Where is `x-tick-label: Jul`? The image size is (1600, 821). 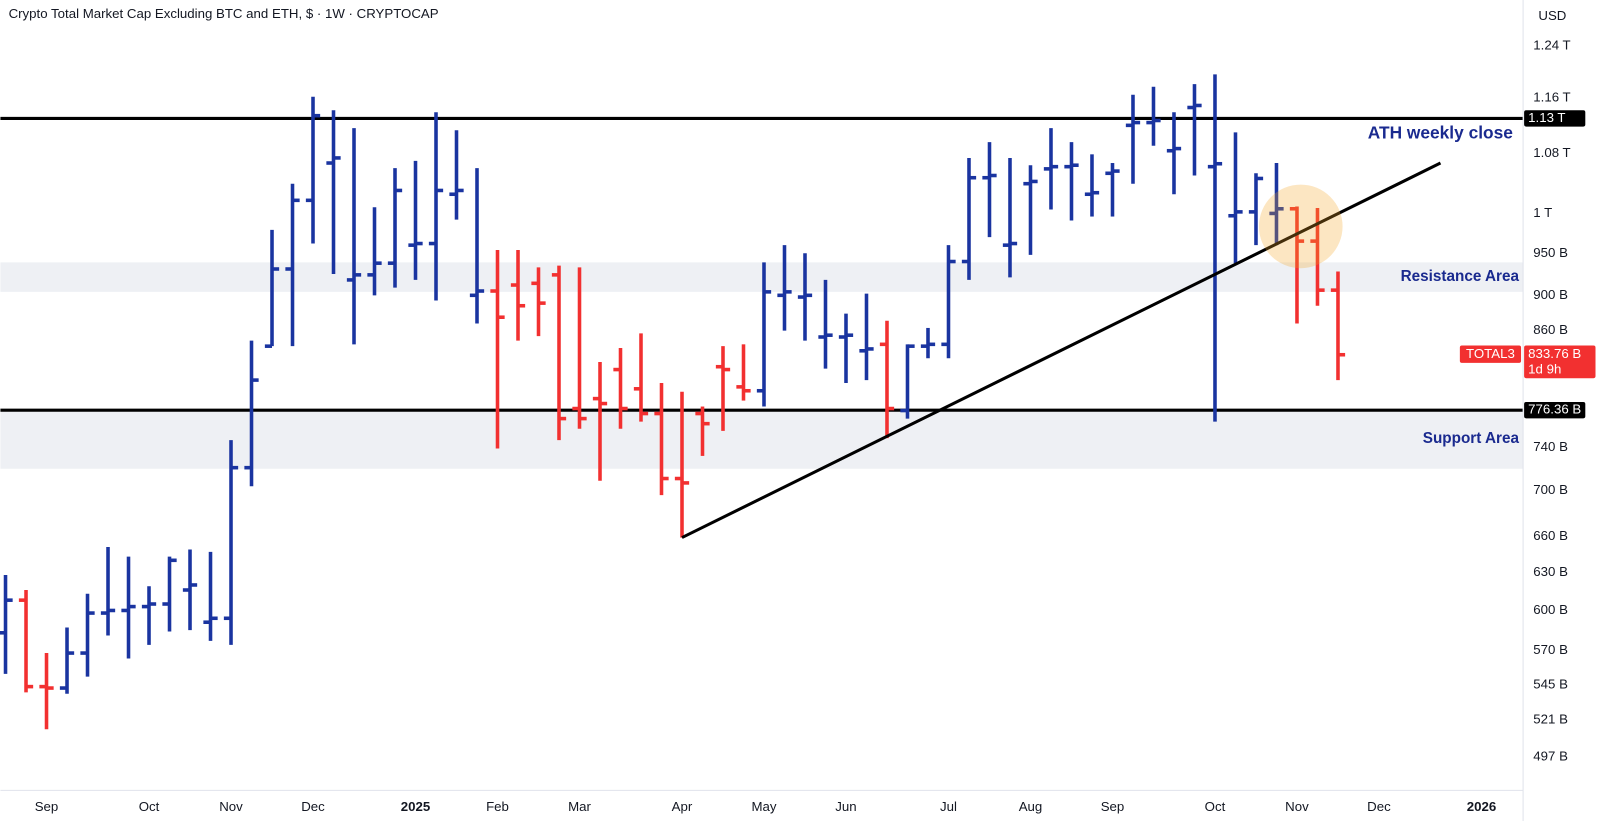 x-tick-label: Jul is located at coordinates (948, 806).